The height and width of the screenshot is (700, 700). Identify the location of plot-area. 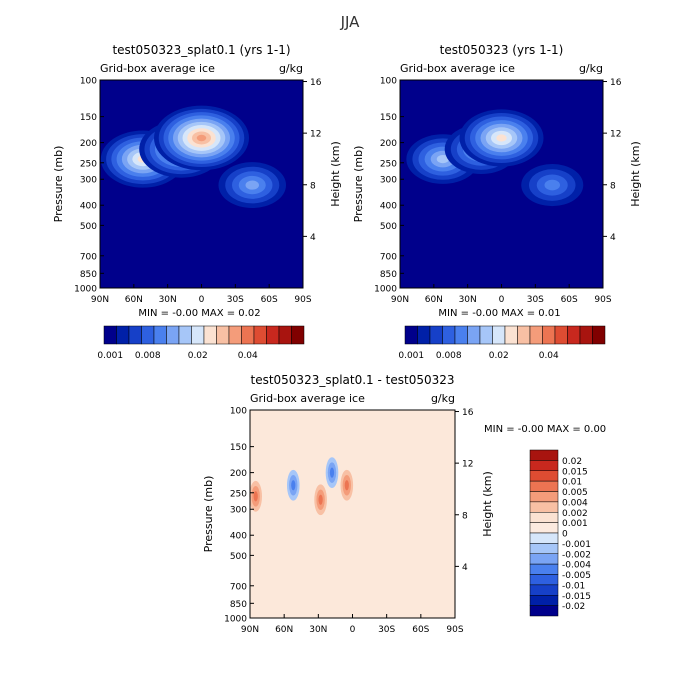
(352, 514).